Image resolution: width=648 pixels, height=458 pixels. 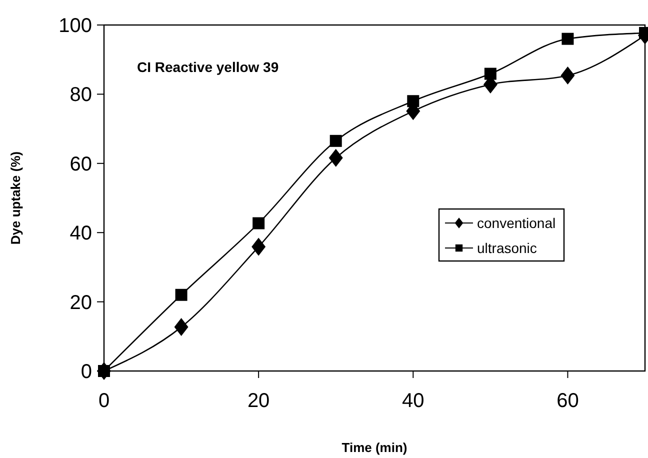 What do you see at coordinates (516, 222) in the screenshot?
I see `legend-label: conventional` at bounding box center [516, 222].